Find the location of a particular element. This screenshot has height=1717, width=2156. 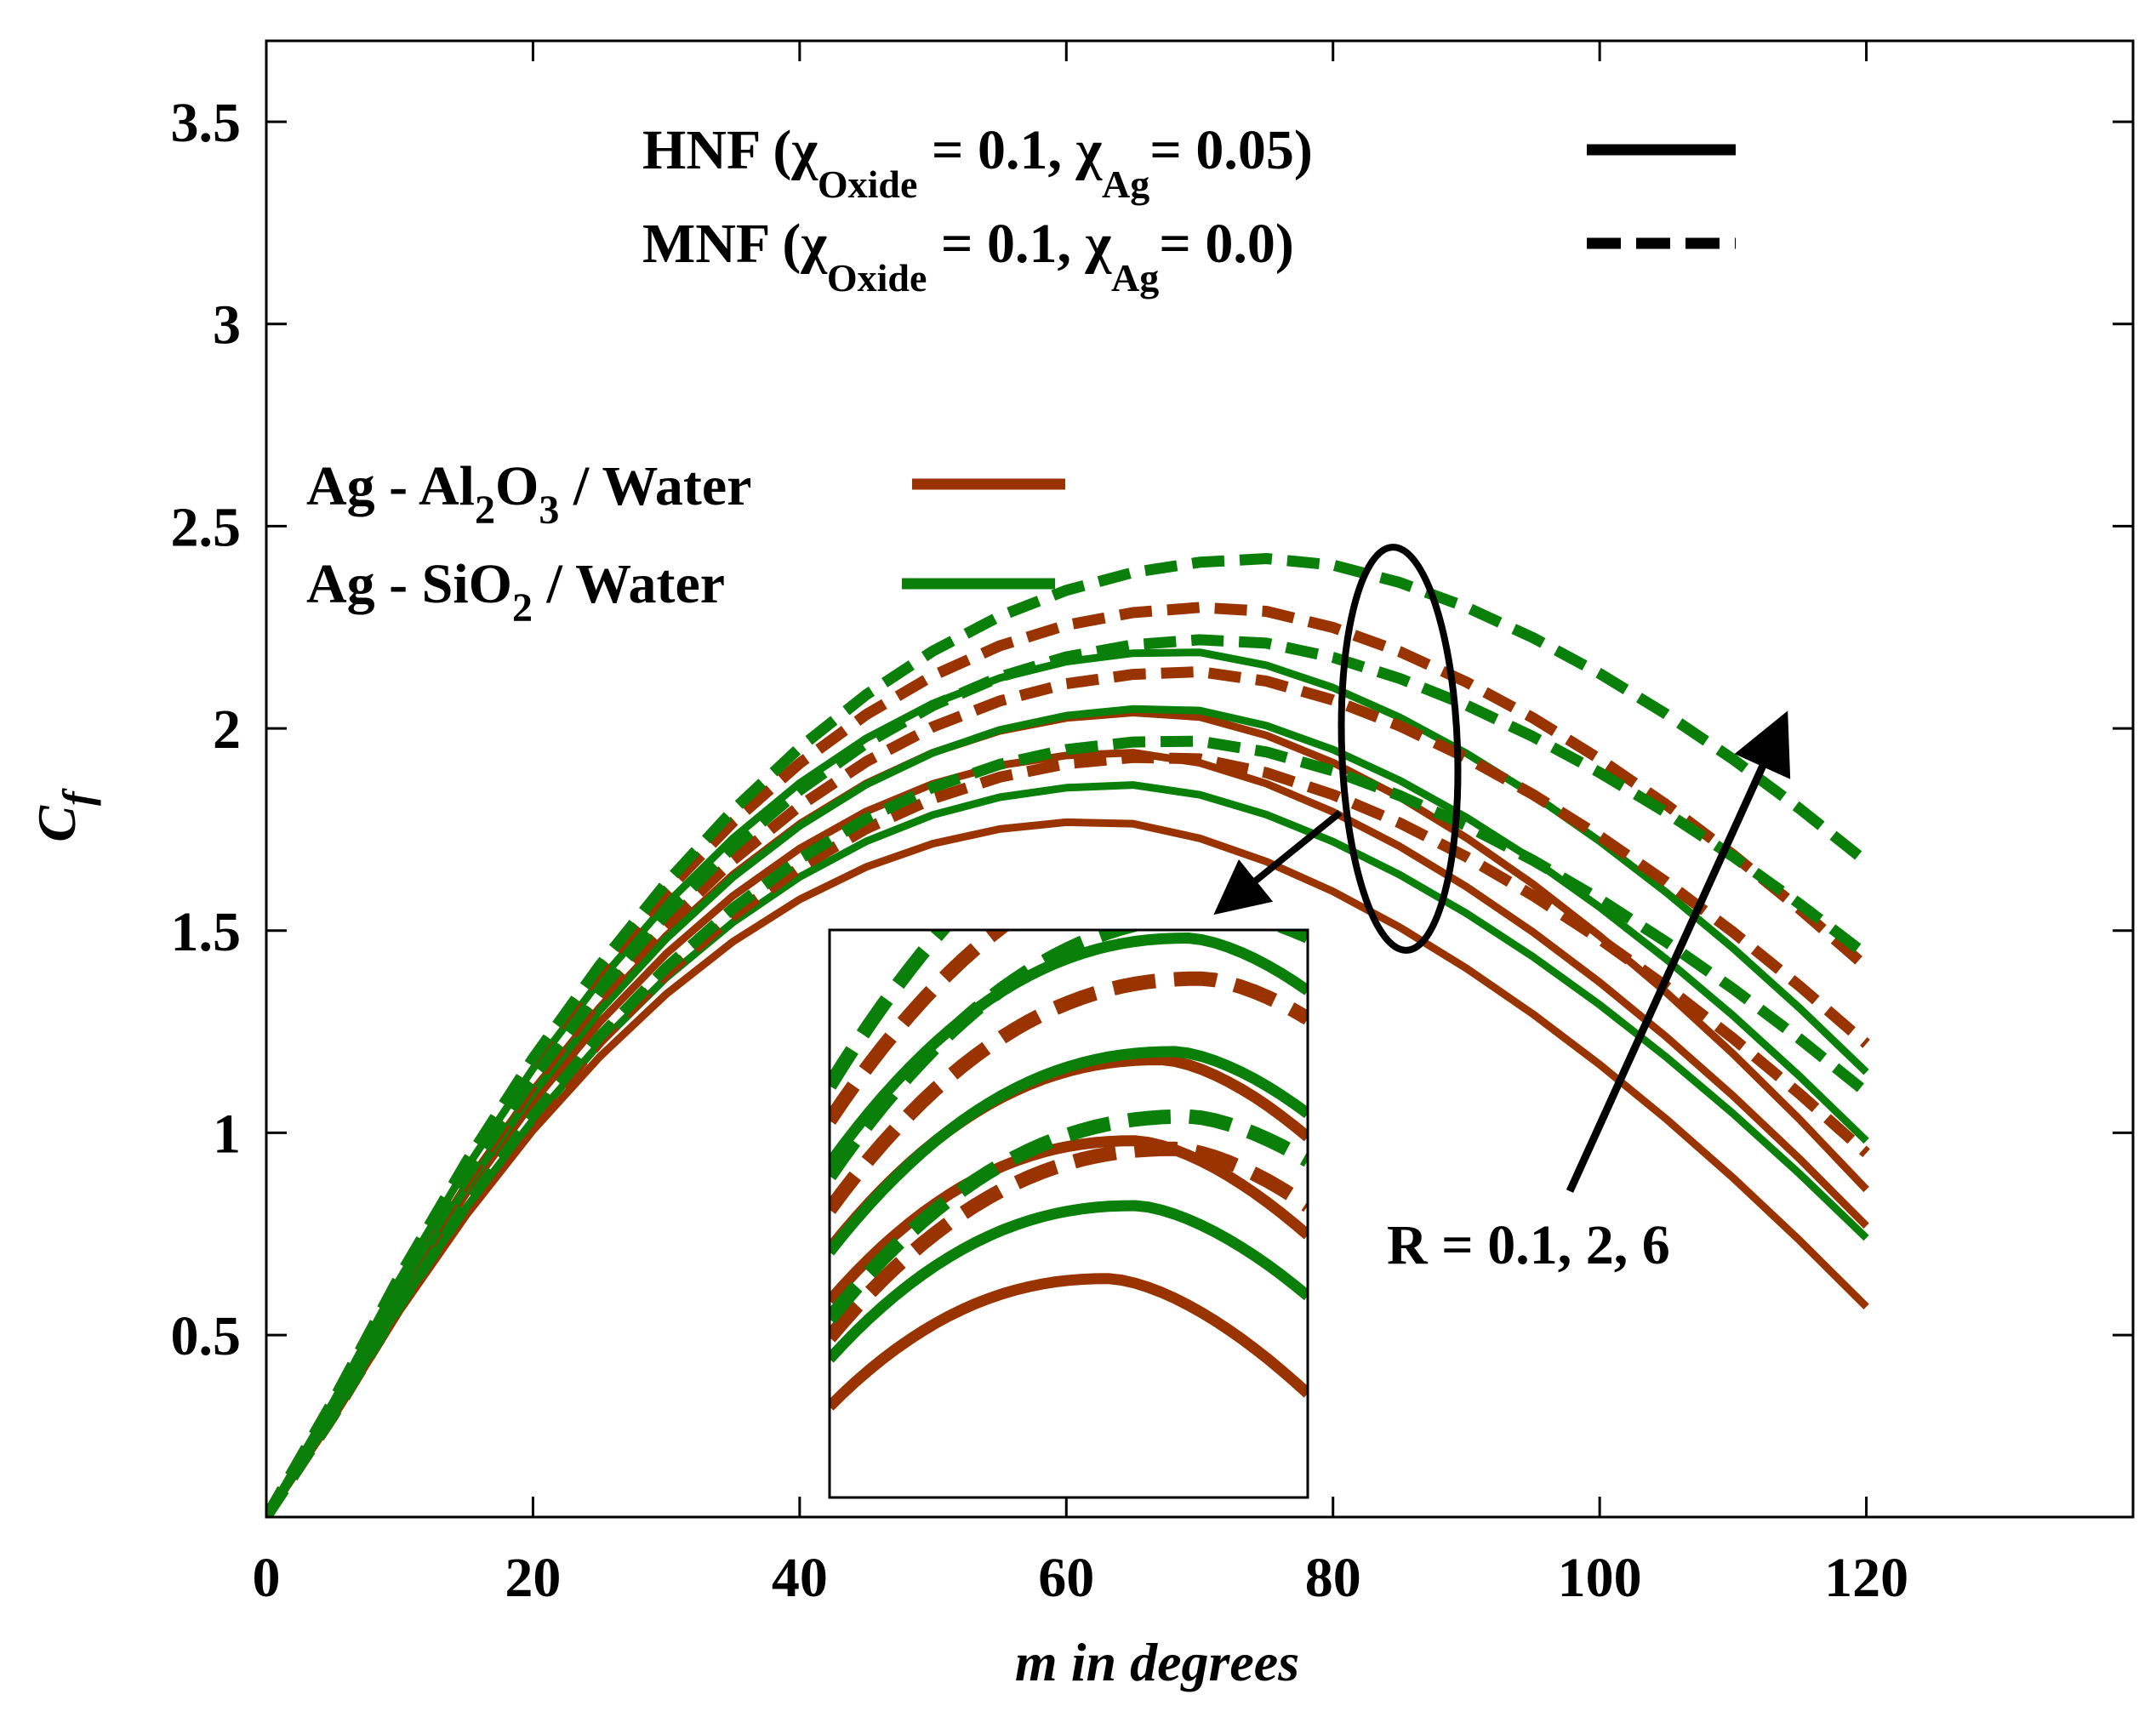

legend-sio2-part-c: / Water is located at coordinates (629, 584).